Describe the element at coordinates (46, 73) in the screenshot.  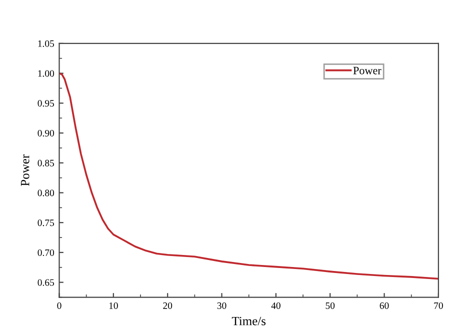
I see `y-tick-label: 1.00` at that location.